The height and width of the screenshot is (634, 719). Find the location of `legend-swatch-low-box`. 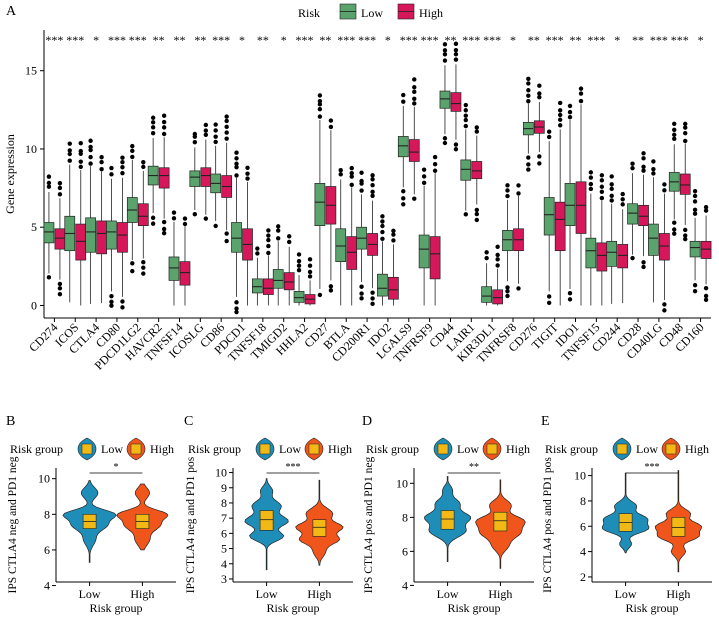

legend-swatch-low-box is located at coordinates (443, 449).